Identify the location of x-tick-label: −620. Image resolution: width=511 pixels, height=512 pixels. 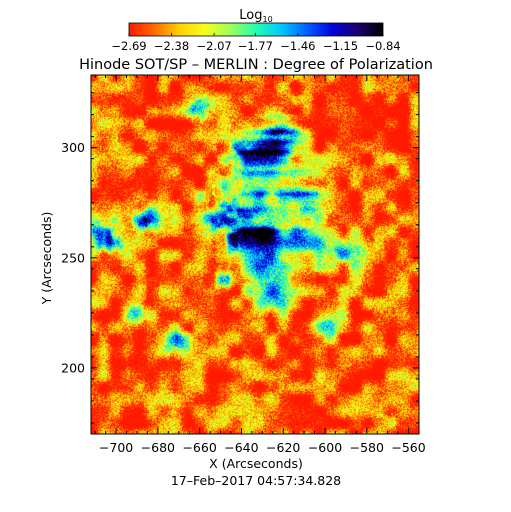
(283, 447).